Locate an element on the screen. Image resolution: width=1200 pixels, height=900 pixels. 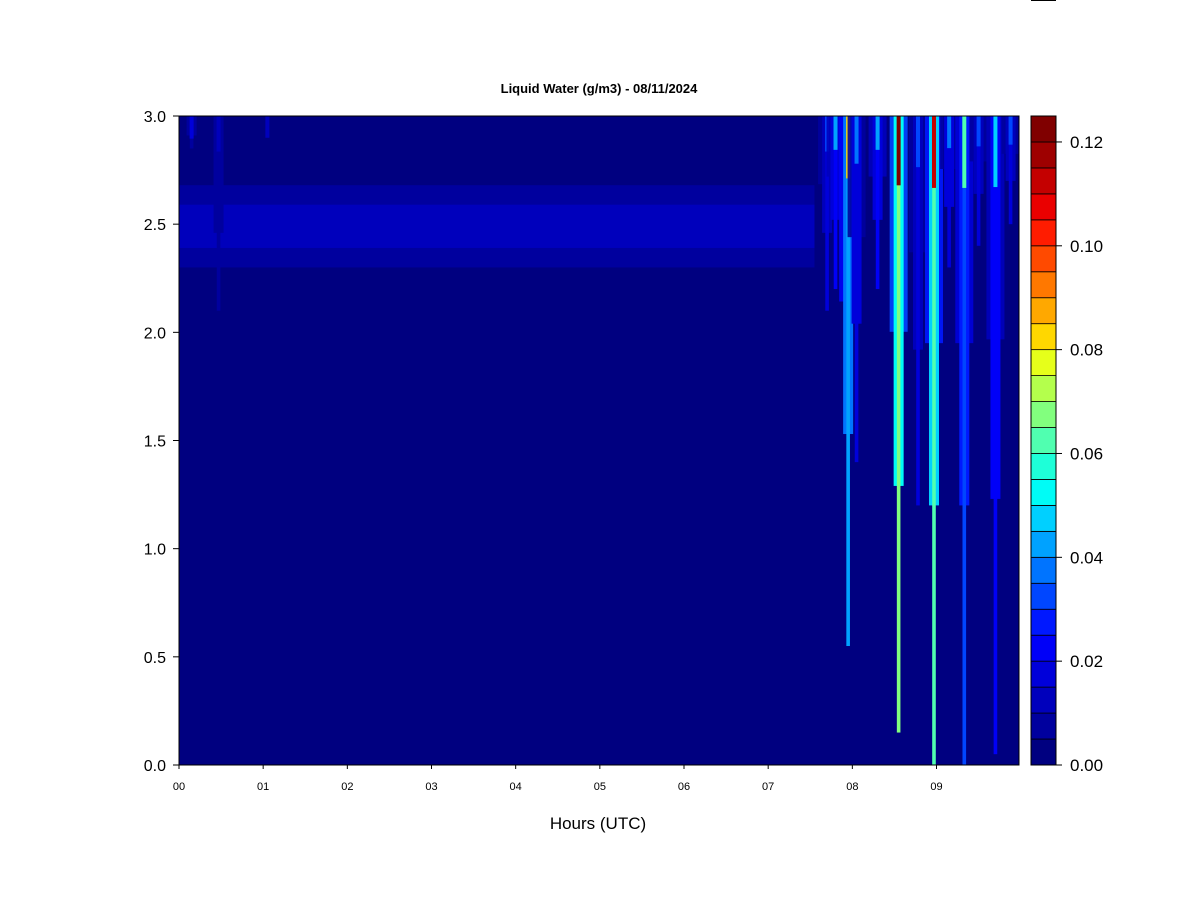
y-tick-label: 1.5 is located at coordinates (155, 442).